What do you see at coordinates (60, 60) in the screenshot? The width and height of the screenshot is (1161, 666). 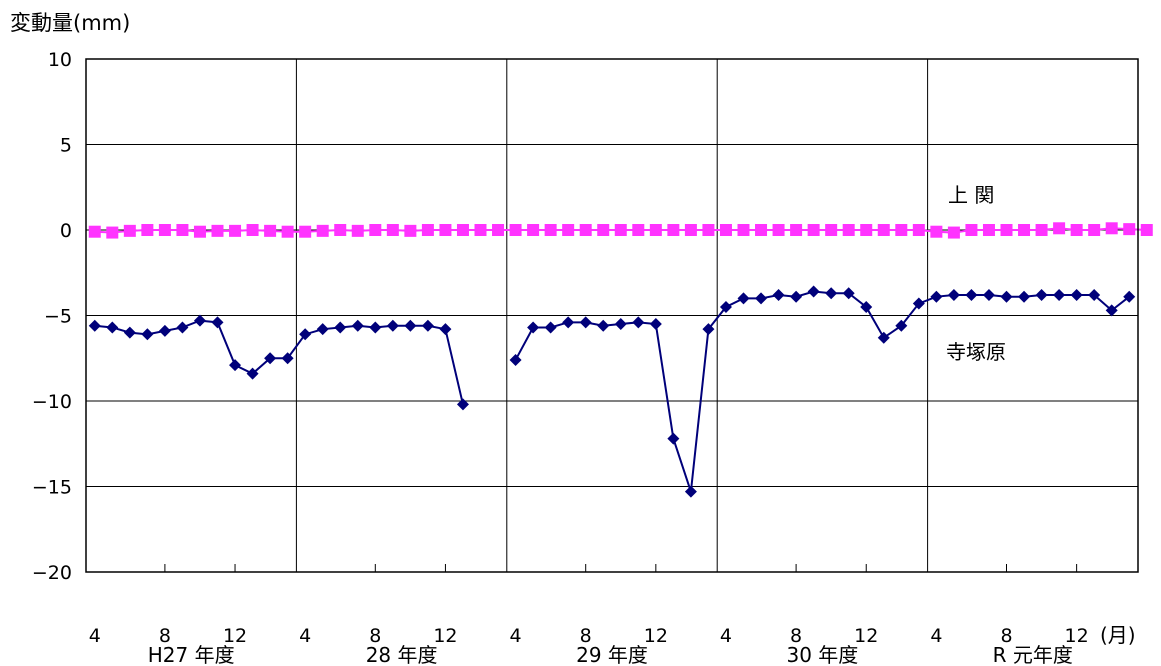 I see `y-tick-label: 10` at bounding box center [60, 60].